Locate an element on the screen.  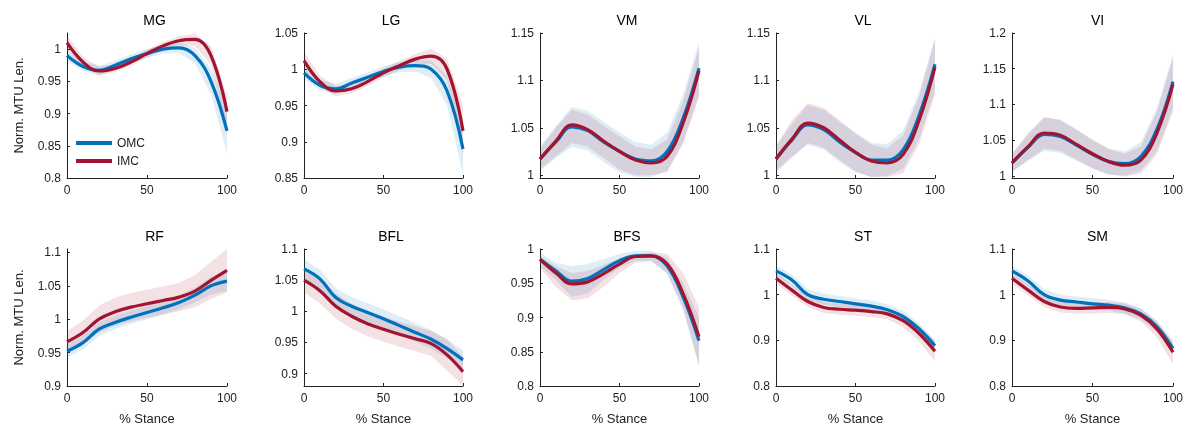
chart-title: VL is located at coordinates (863, 20).